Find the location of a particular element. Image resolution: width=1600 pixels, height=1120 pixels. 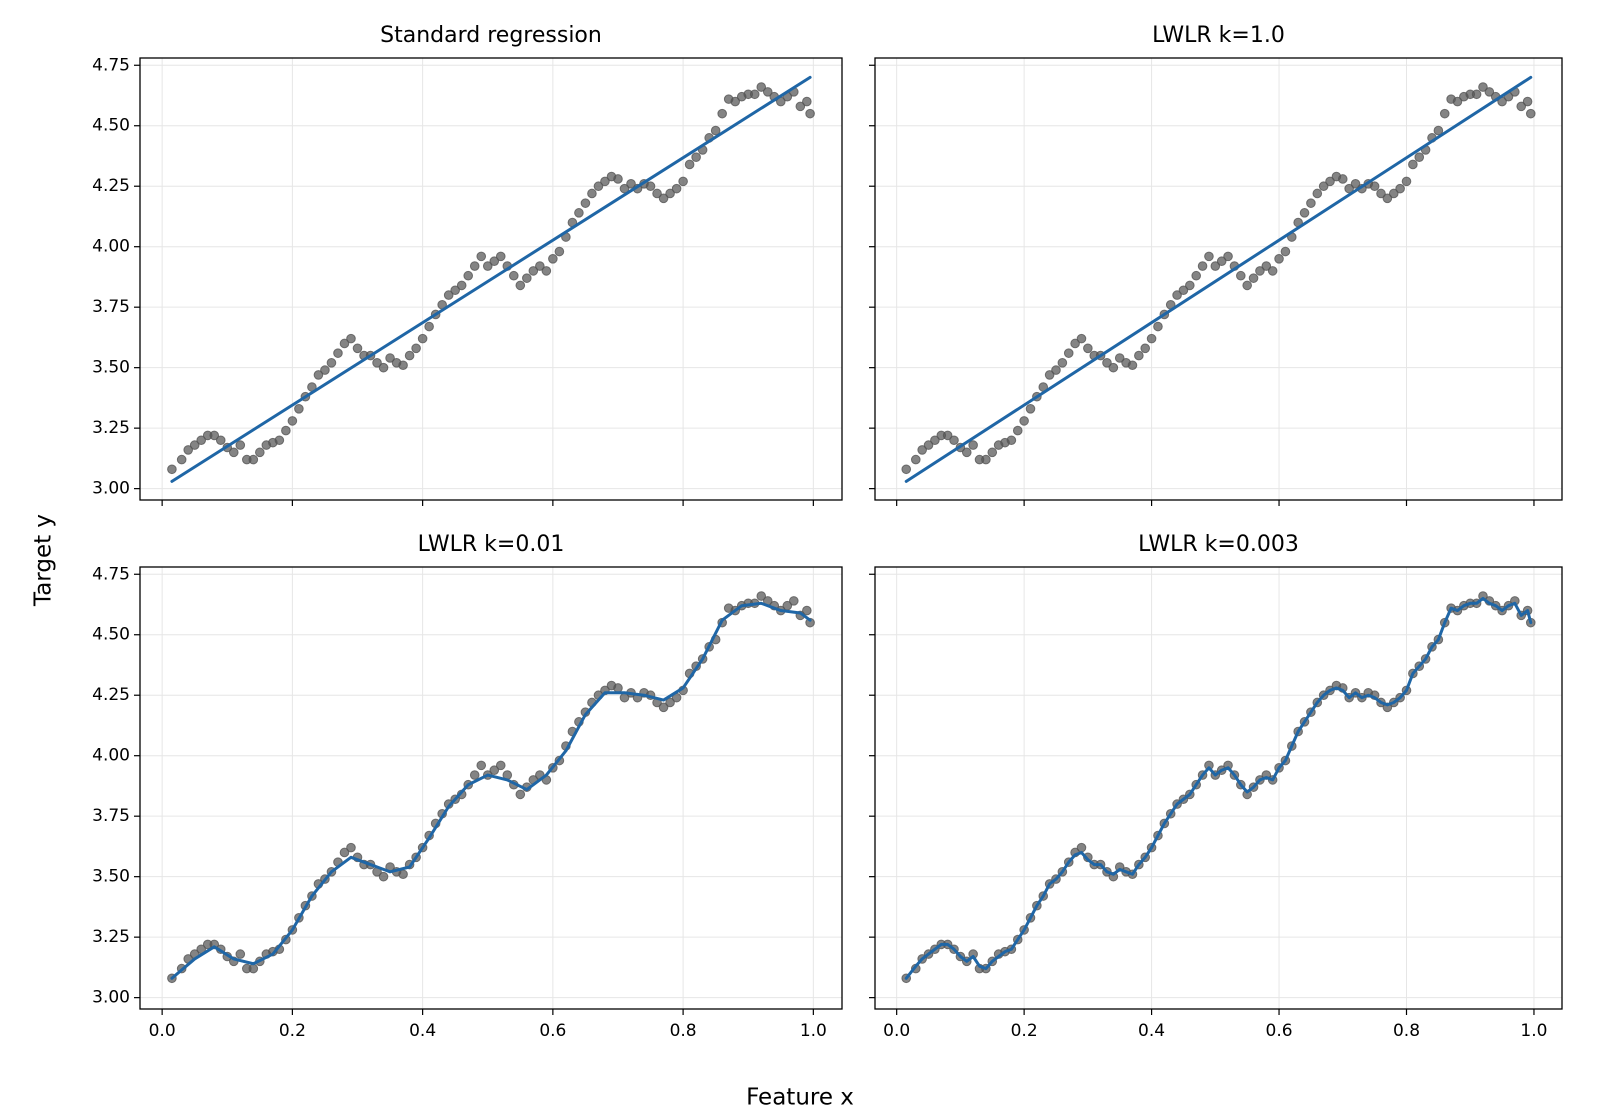

x-tick-label: 1.0 is located at coordinates (1533, 1031).